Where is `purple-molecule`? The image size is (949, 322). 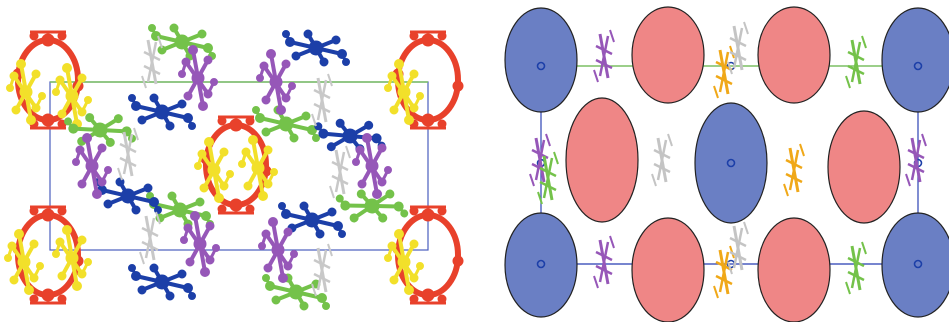 purple-molecule is located at coordinates (372, 166).